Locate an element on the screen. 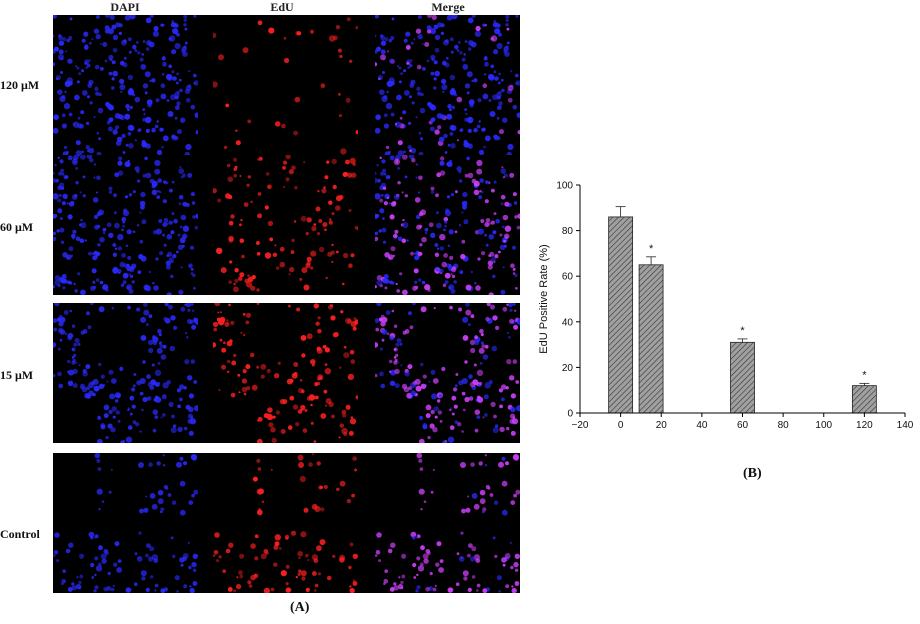 This screenshot has width=920, height=624. y-tick-label: 80 is located at coordinates (568, 231).